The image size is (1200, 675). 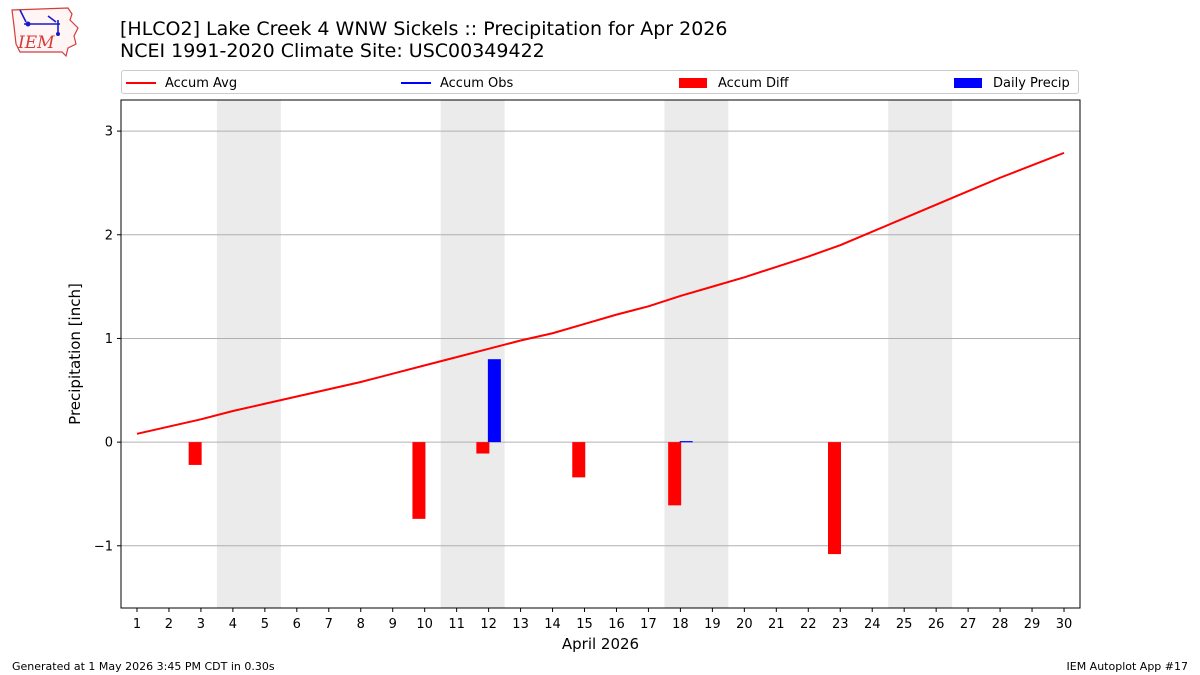 What do you see at coordinates (904, 624) in the screenshot?
I see `x-tick-label: 25` at bounding box center [904, 624].